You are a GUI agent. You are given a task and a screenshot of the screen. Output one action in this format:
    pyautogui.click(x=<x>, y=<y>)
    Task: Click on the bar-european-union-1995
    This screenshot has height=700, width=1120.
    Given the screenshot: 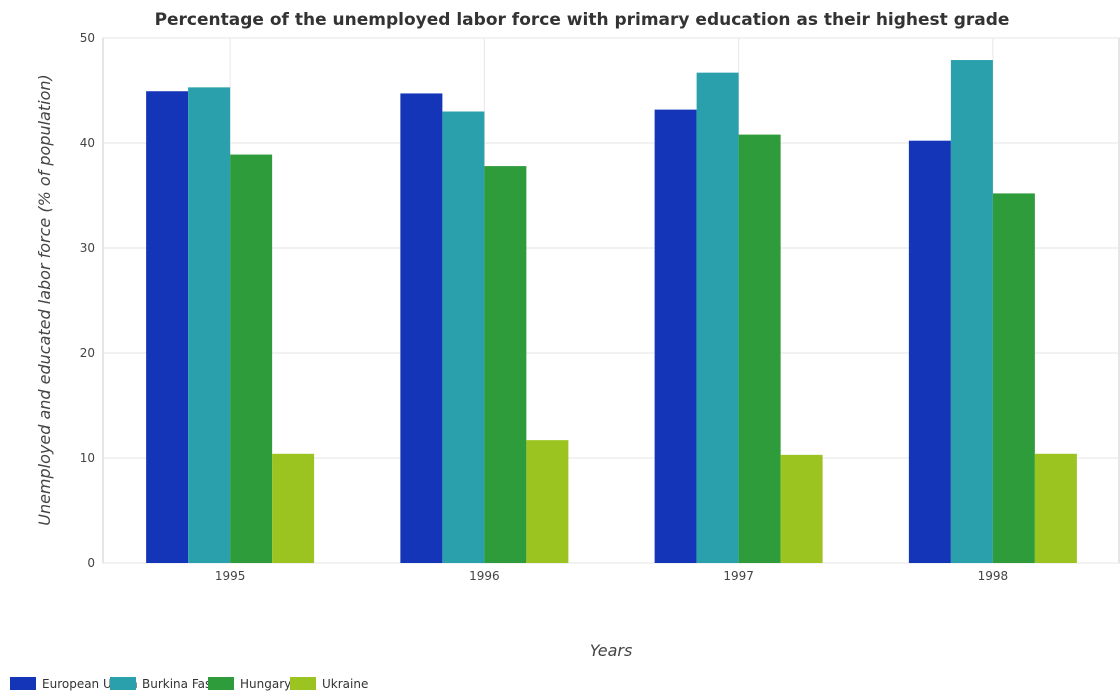 What is the action you would take?
    pyautogui.click(x=167, y=327)
    